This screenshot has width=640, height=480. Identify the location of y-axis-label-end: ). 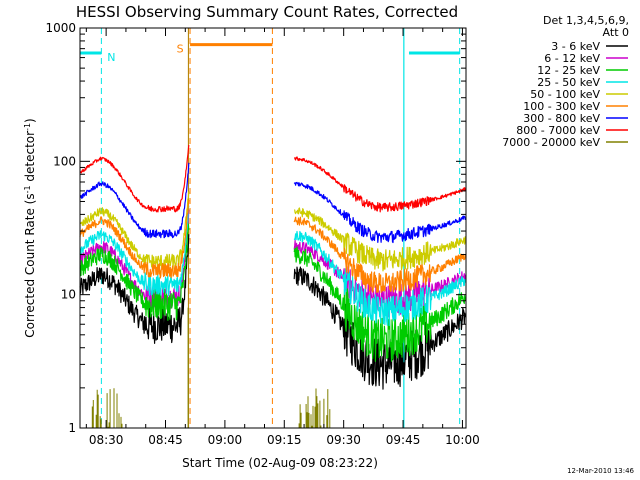
(30, 120).